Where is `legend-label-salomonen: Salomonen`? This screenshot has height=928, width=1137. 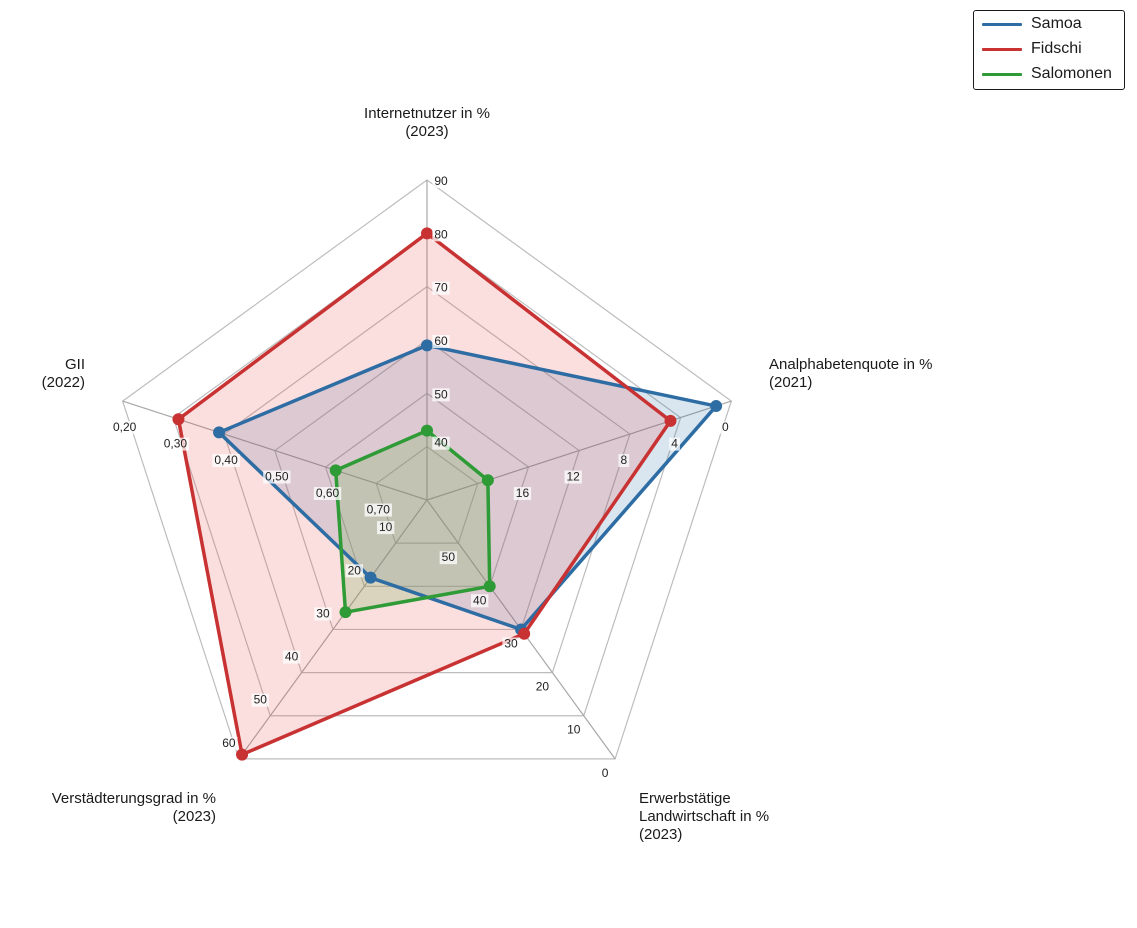
legend-label-salomonen: Salomonen is located at coordinates (1071, 73).